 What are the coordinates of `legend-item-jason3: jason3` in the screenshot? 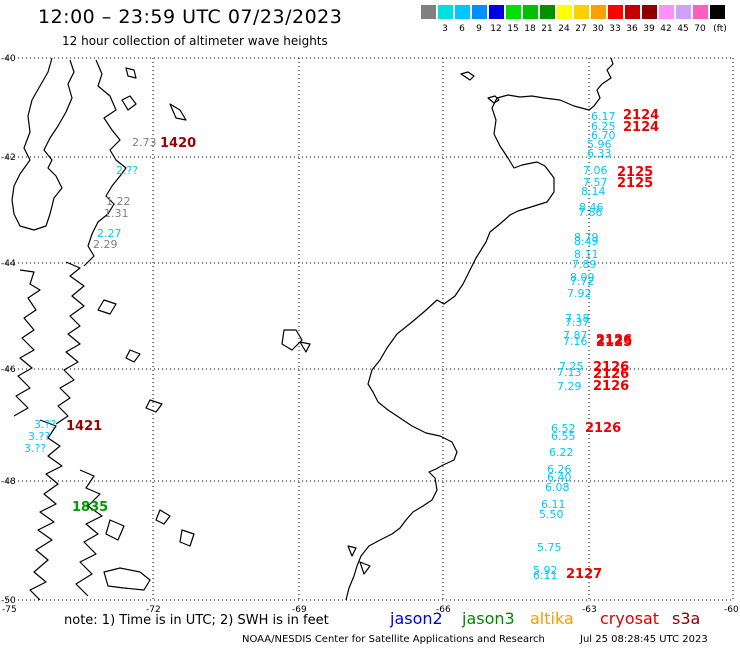 It's located at (488, 618).